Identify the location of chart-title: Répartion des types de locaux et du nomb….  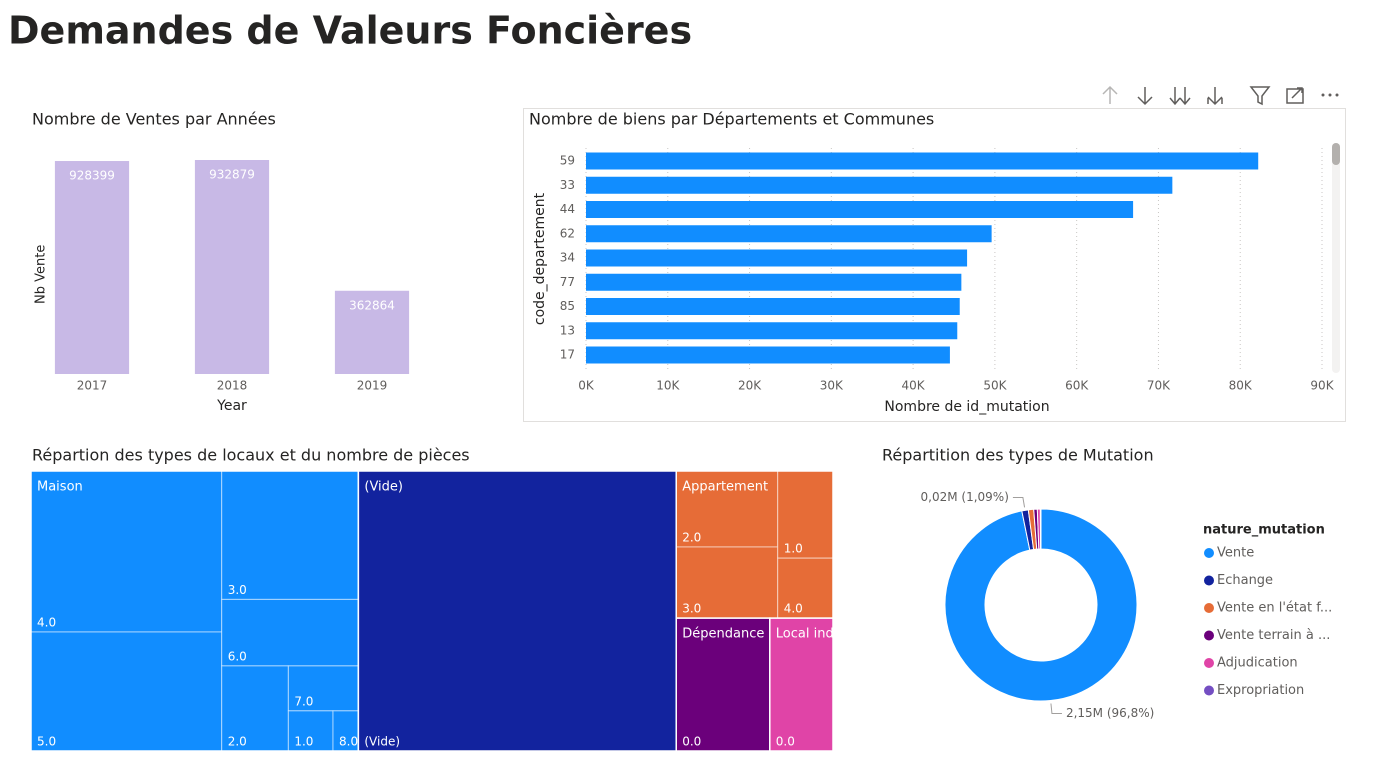
(251, 455).